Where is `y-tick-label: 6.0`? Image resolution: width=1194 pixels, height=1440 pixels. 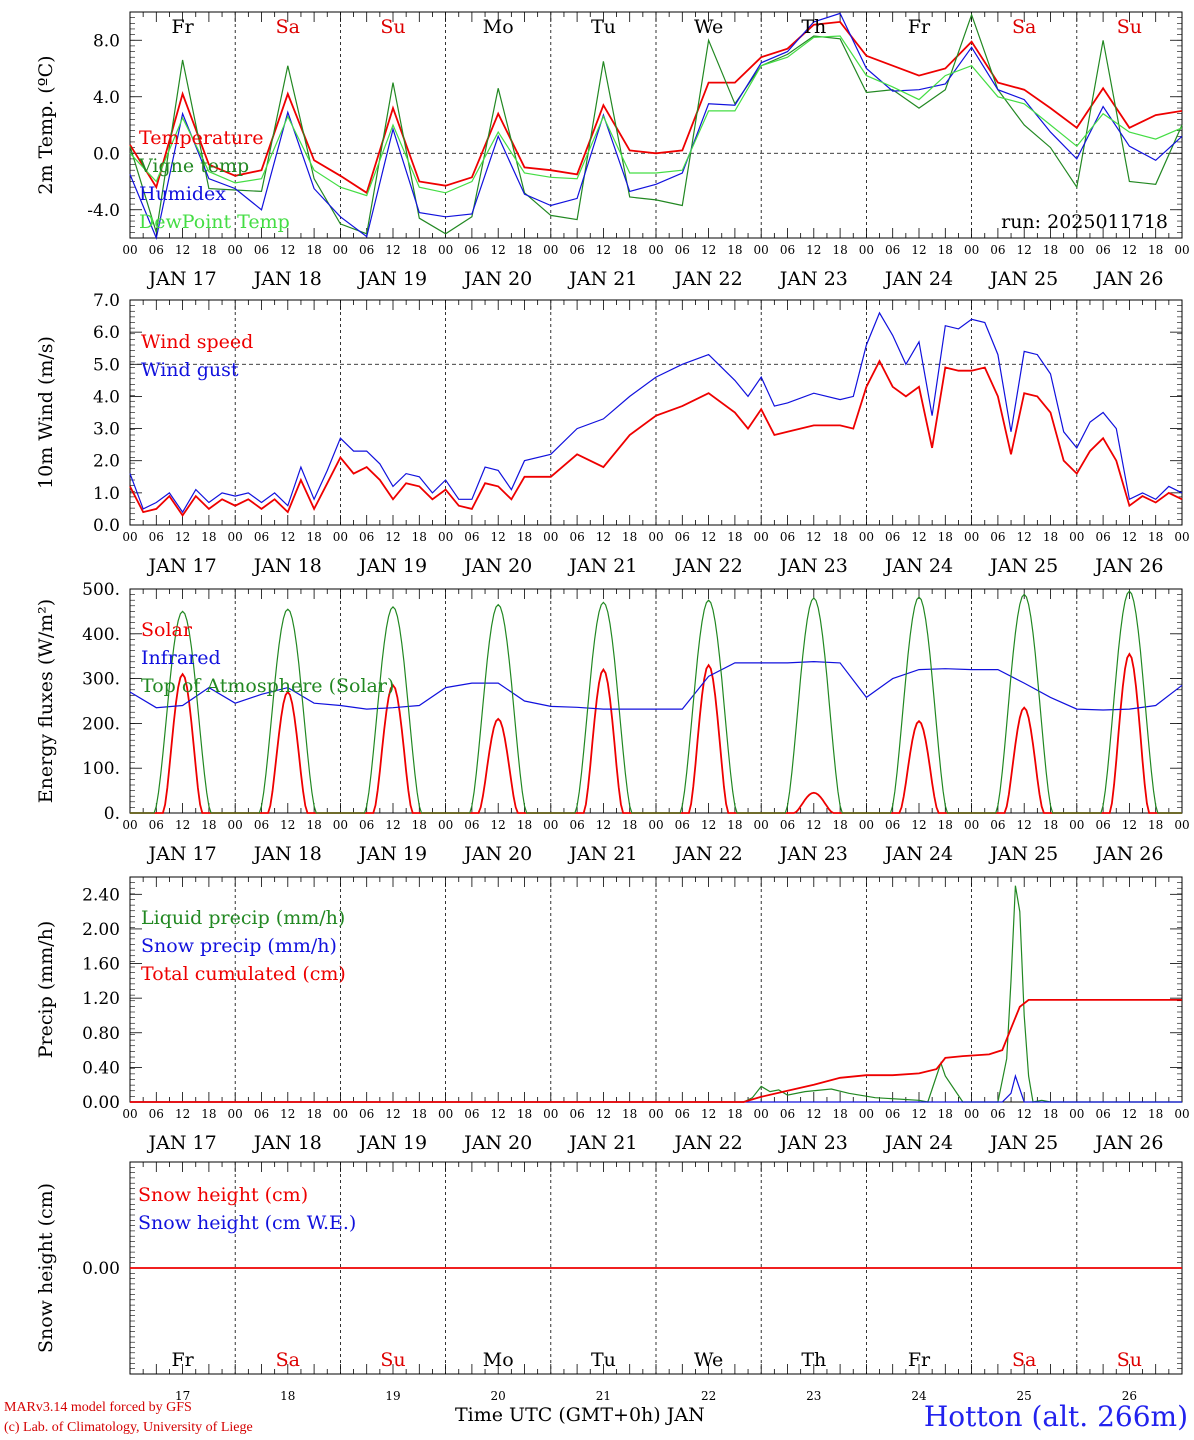
y-tick-label: 6.0 is located at coordinates (106, 333).